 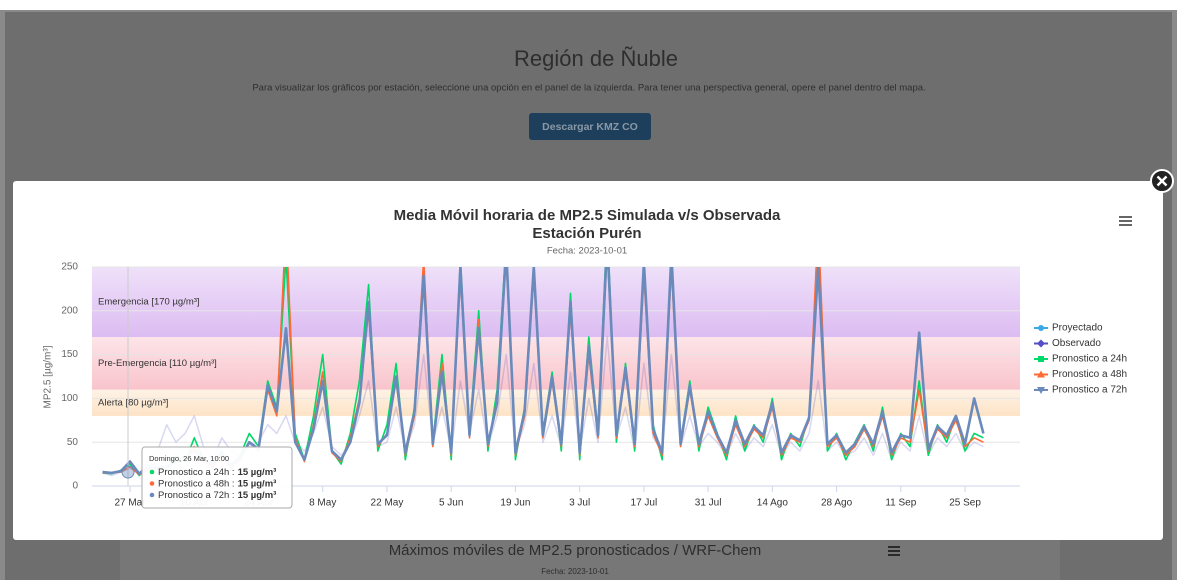 I want to click on legend-label: Observado, so click(x=1076, y=343).